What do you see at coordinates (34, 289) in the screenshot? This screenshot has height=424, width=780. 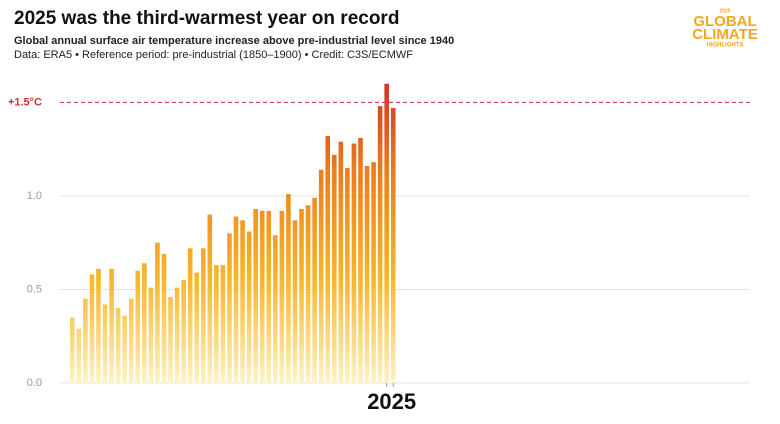 I see `y-tick-label: 0.5` at bounding box center [34, 289].